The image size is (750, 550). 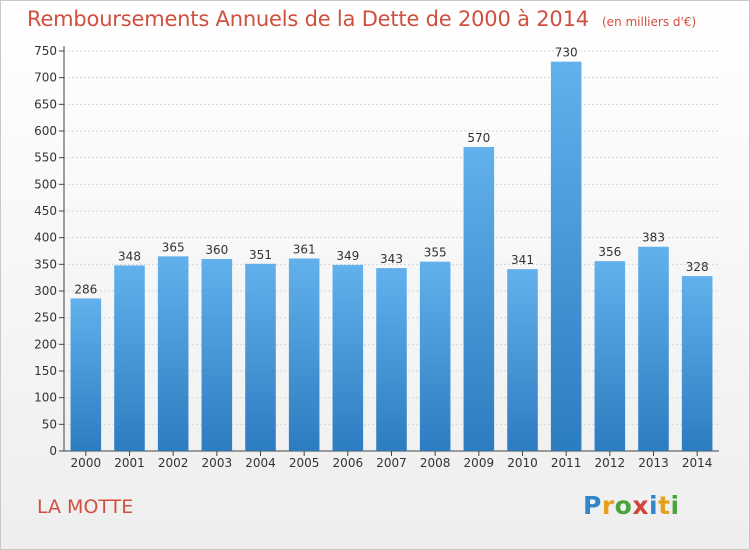 I want to click on y-tick-label: 550, so click(x=45, y=158).